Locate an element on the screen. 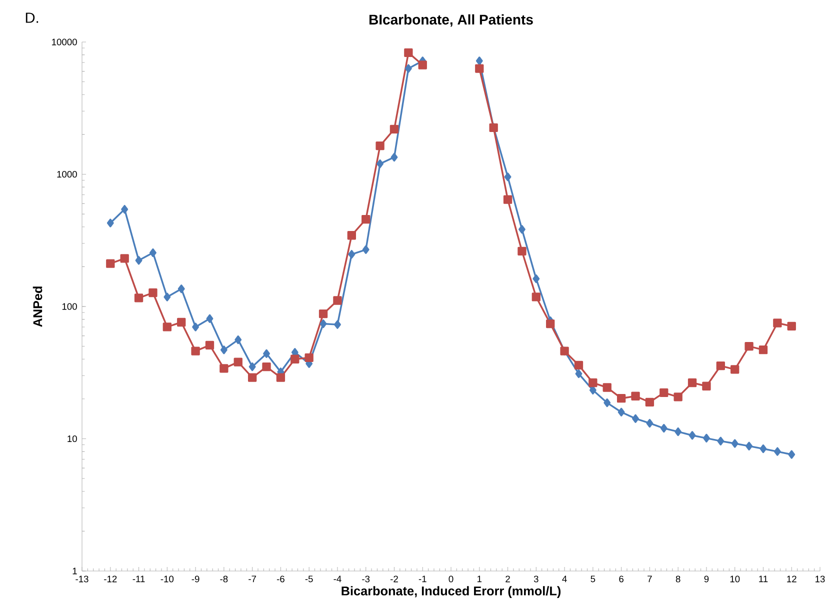 The height and width of the screenshot is (609, 837). x-tick-label: -9 is located at coordinates (196, 579).